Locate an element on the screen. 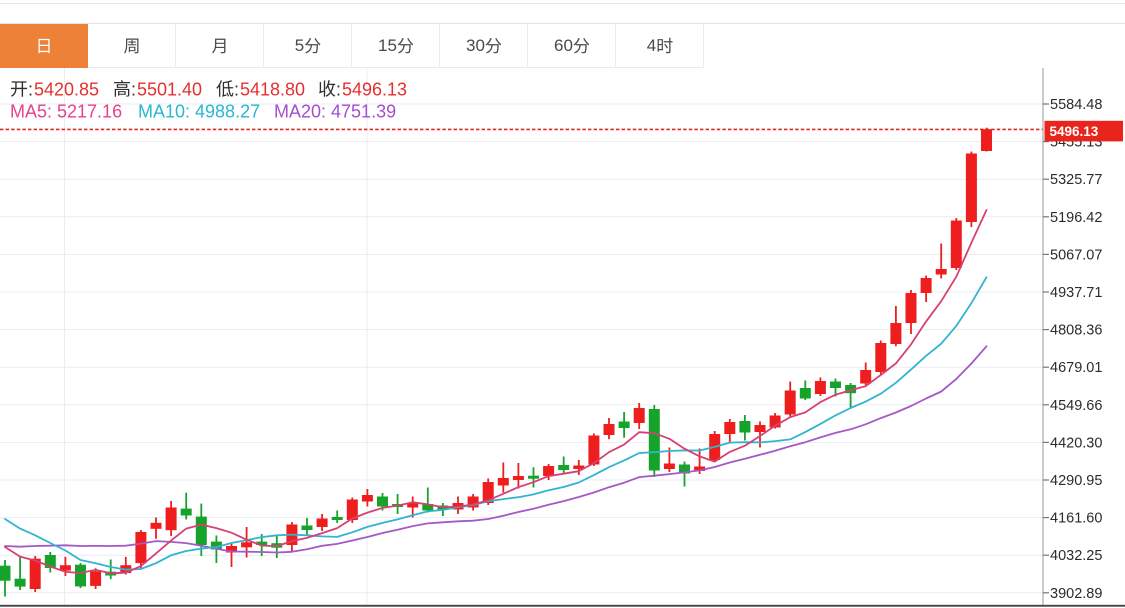 The image size is (1125, 608). svg-text: MA20: 4751.39 is located at coordinates (335, 112).